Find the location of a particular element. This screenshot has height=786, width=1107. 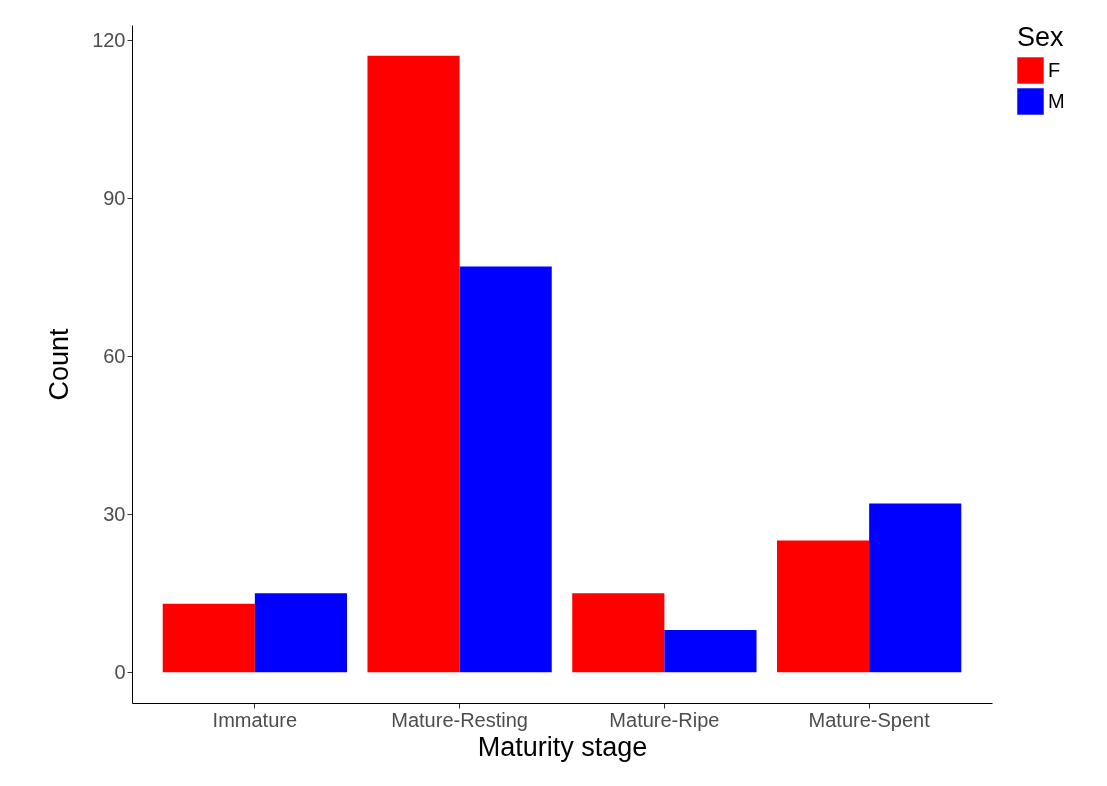

legend-label: F is located at coordinates (1054, 69).